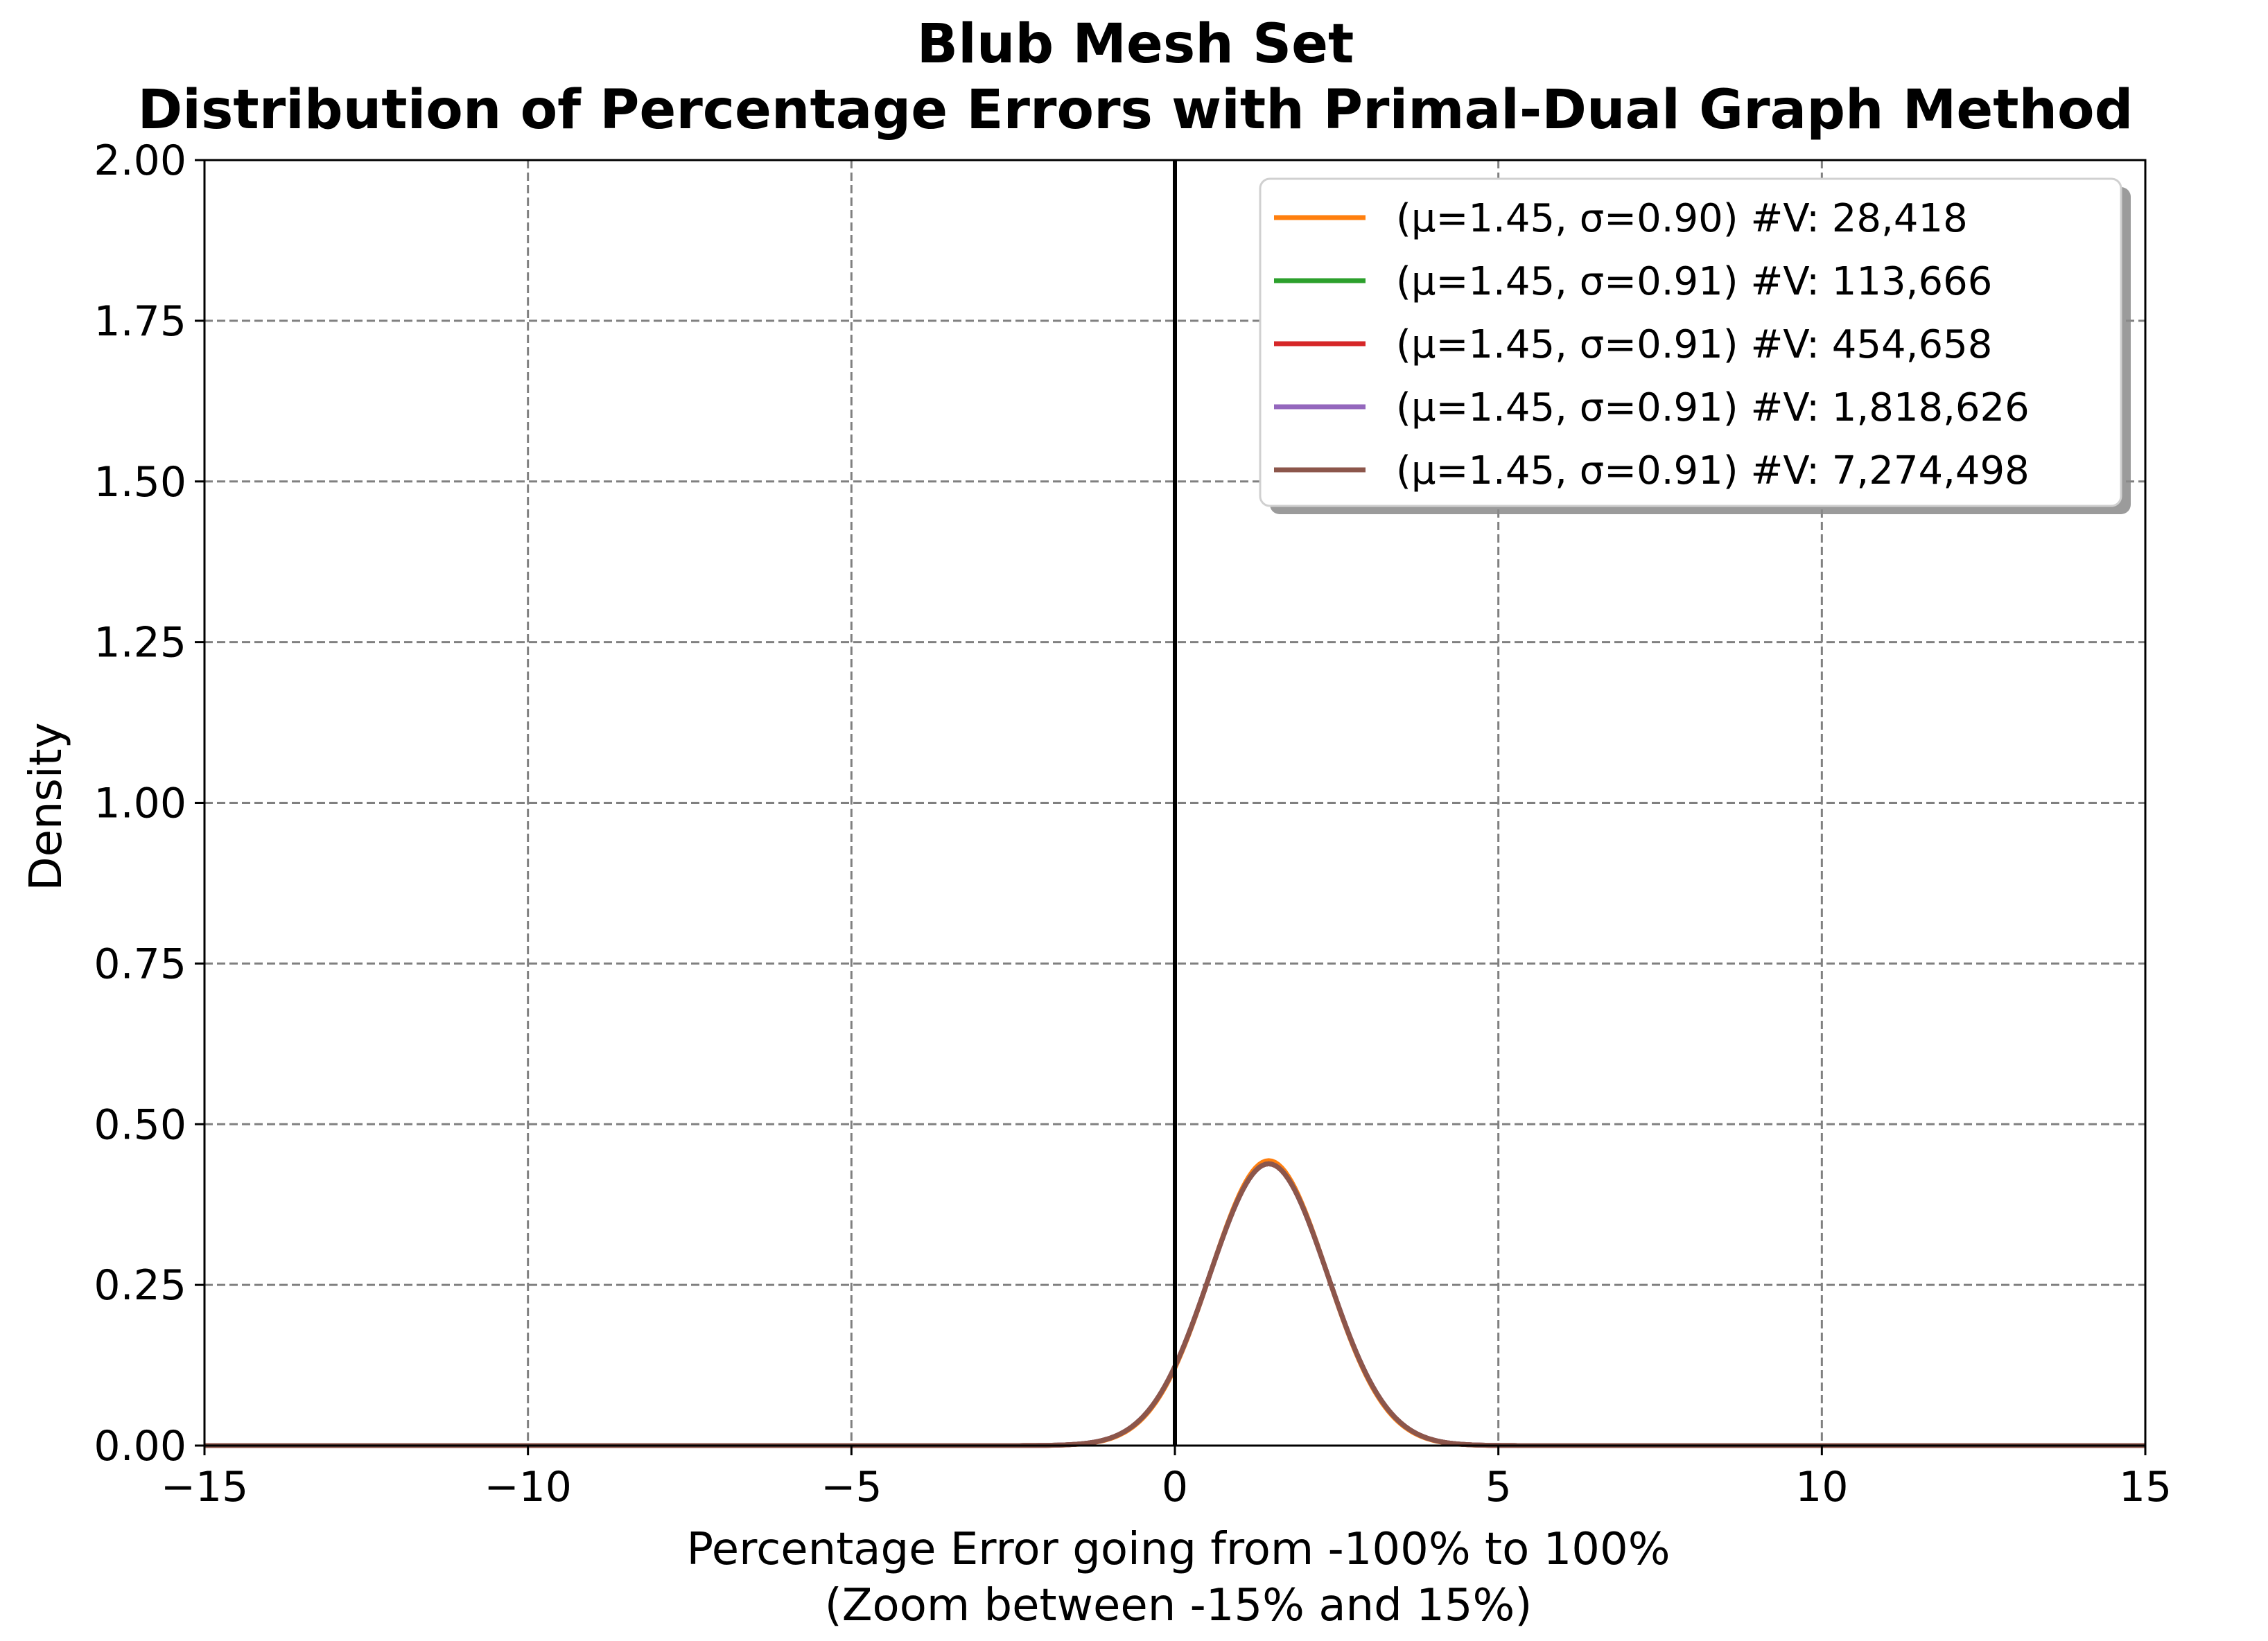 The height and width of the screenshot is (1641, 2268). What do you see at coordinates (1498, 1487) in the screenshot?
I see `x-tick-label: 5` at bounding box center [1498, 1487].